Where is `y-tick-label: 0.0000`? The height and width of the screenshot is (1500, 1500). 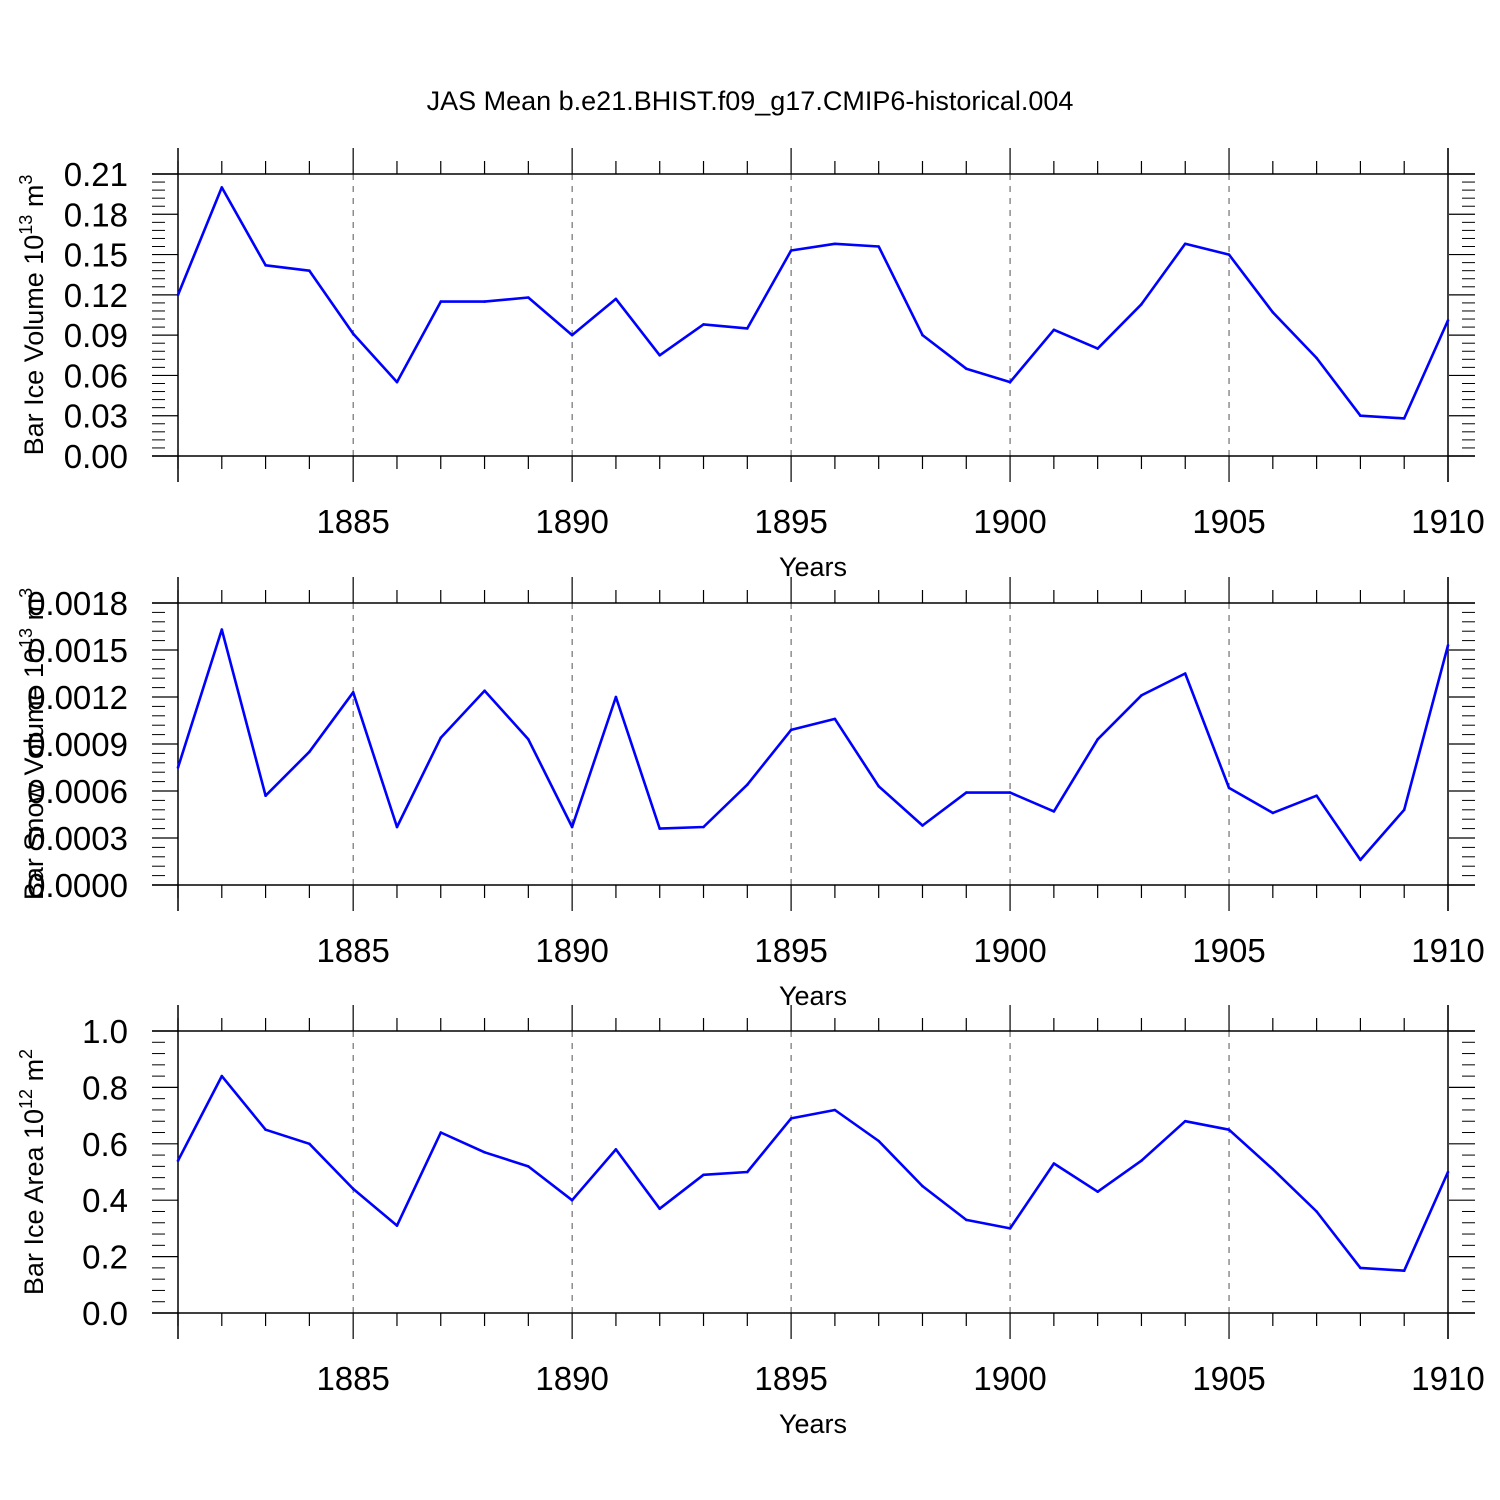 y-tick-label: 0.0000 is located at coordinates (77, 885).